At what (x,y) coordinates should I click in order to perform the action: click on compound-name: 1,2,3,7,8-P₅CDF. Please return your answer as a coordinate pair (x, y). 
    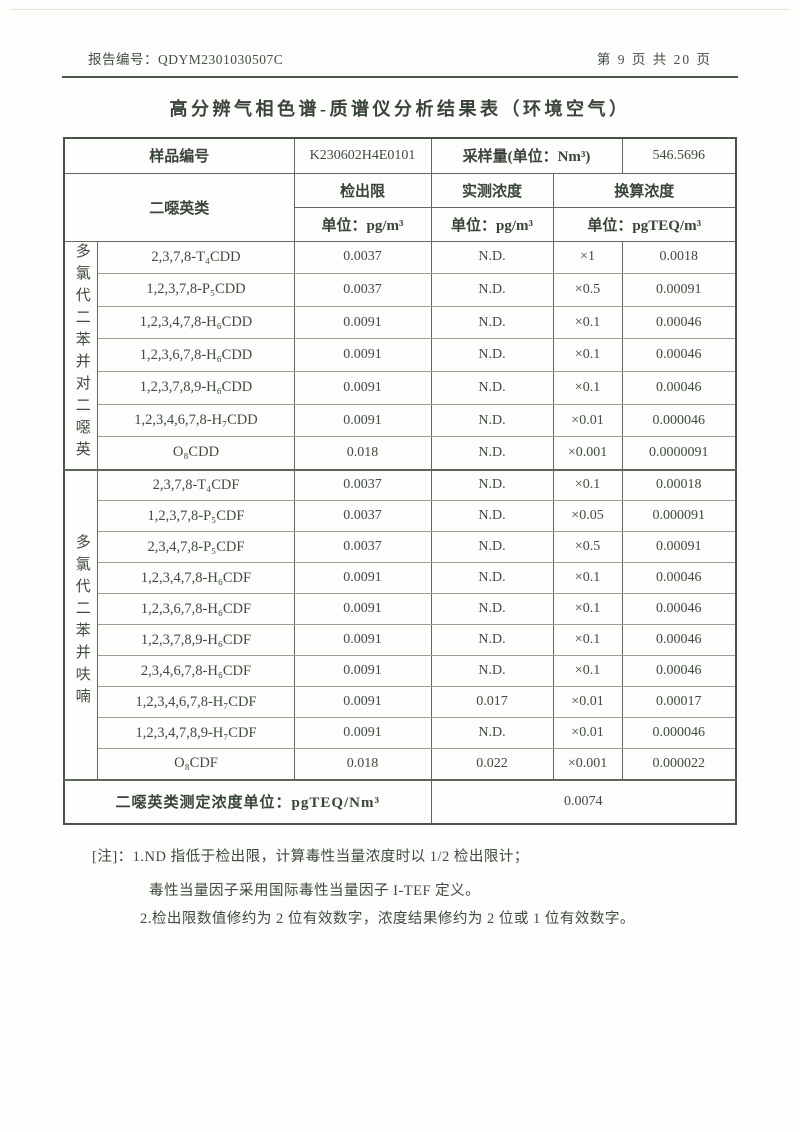
    Looking at the image, I should click on (196, 516).